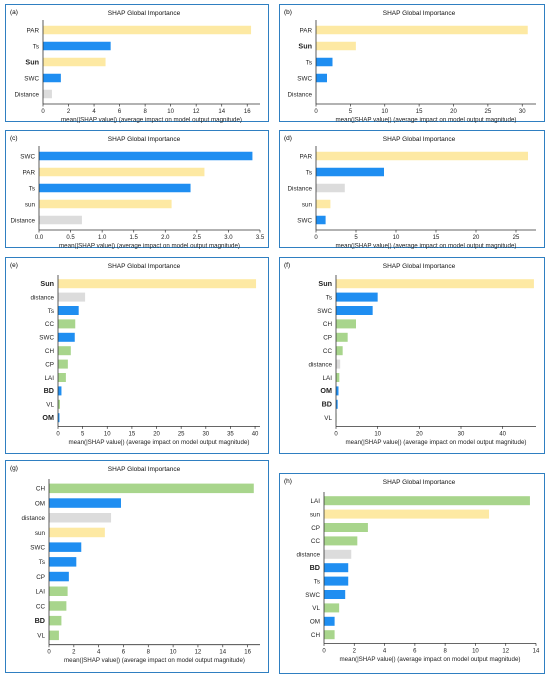 The width and height of the screenshot is (550, 678). What do you see at coordinates (422, 156) in the screenshot?
I see `bar-par` at bounding box center [422, 156].